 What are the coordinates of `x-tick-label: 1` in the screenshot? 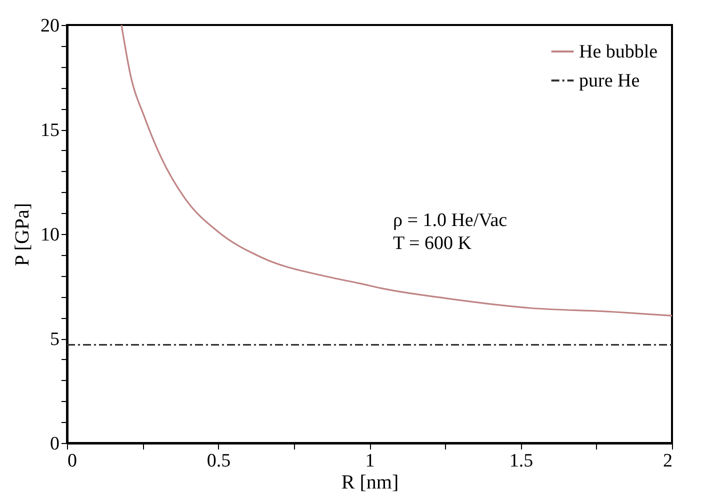 It's located at (370, 461).